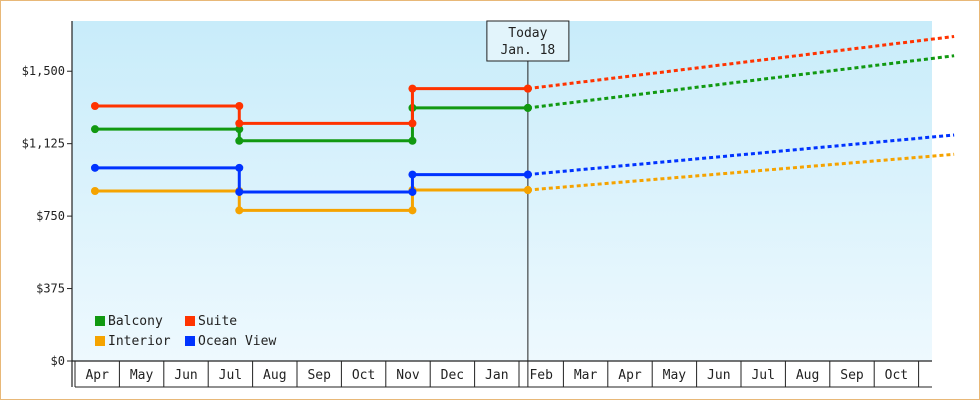 The image size is (980, 403). Describe the element at coordinates (135, 321) in the screenshot. I see `legend-label: Balcony` at that location.